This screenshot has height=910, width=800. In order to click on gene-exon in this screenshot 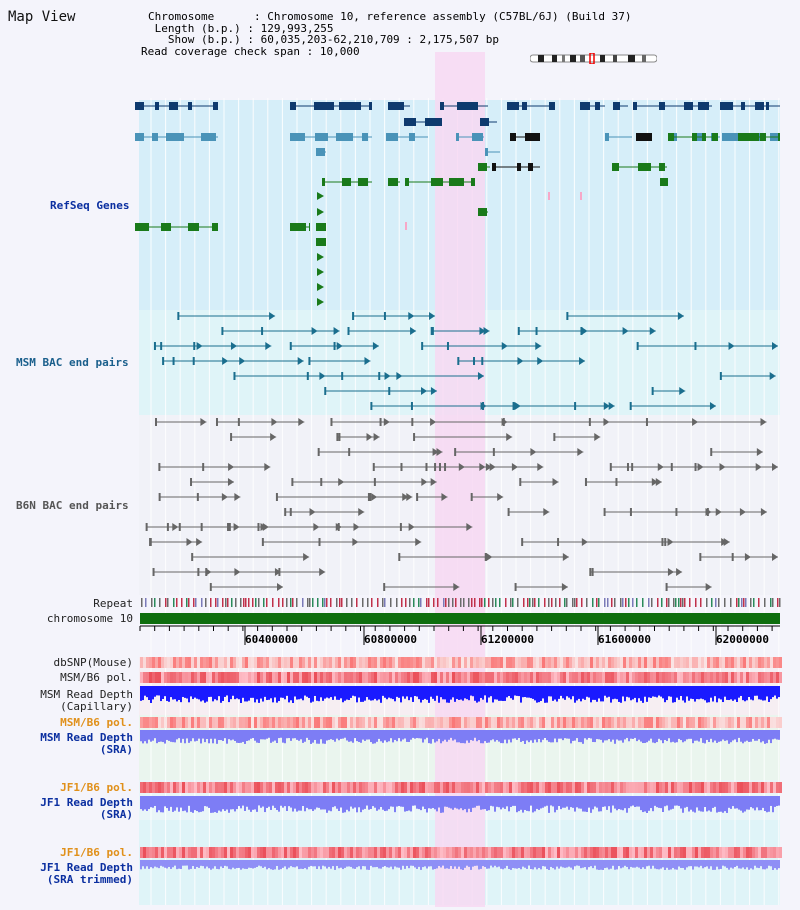, I will do `click(341, 137)`.